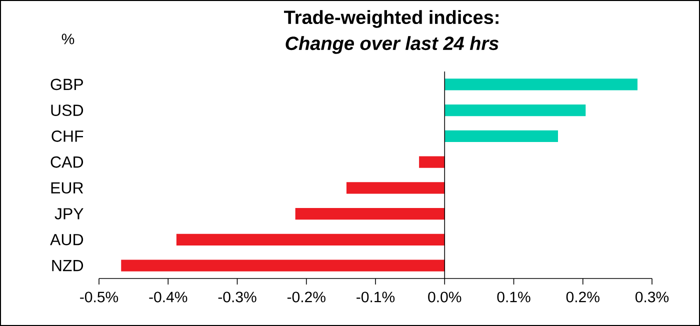 The width and height of the screenshot is (700, 326). Describe the element at coordinates (652, 297) in the screenshot. I see `x-tick-label: 0.3%` at that location.